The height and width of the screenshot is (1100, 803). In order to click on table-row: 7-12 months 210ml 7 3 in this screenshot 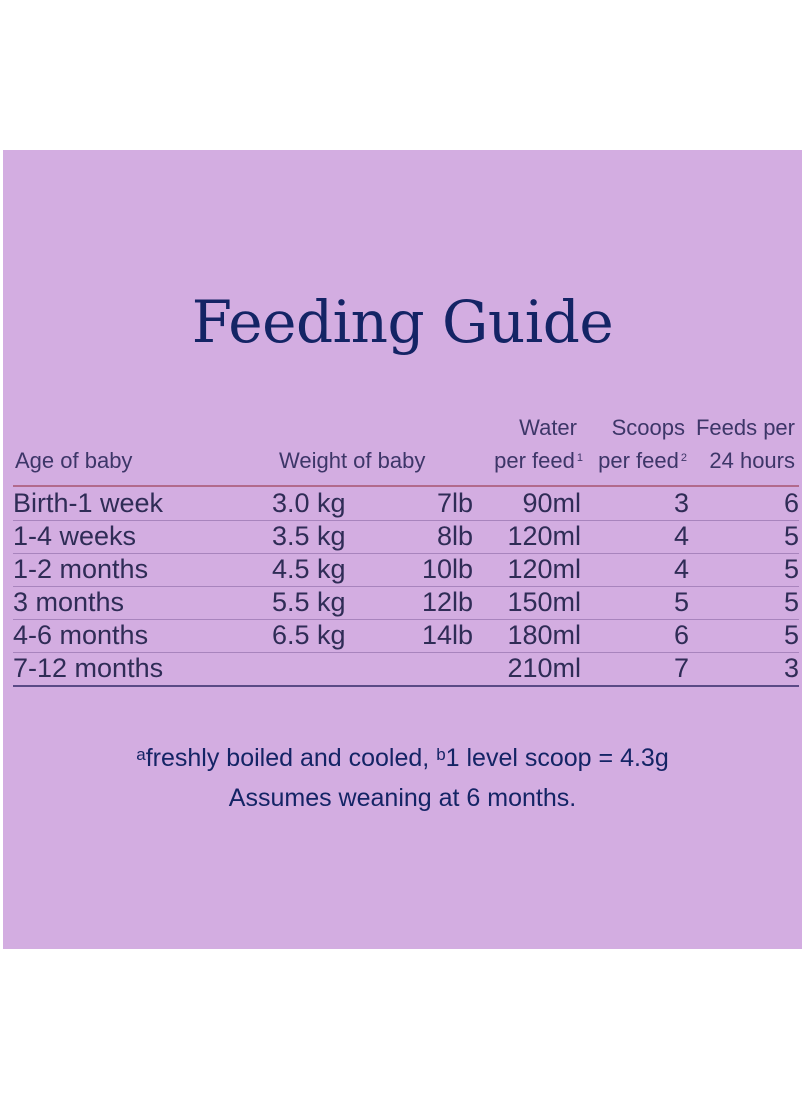, I will do `click(406, 669)`.